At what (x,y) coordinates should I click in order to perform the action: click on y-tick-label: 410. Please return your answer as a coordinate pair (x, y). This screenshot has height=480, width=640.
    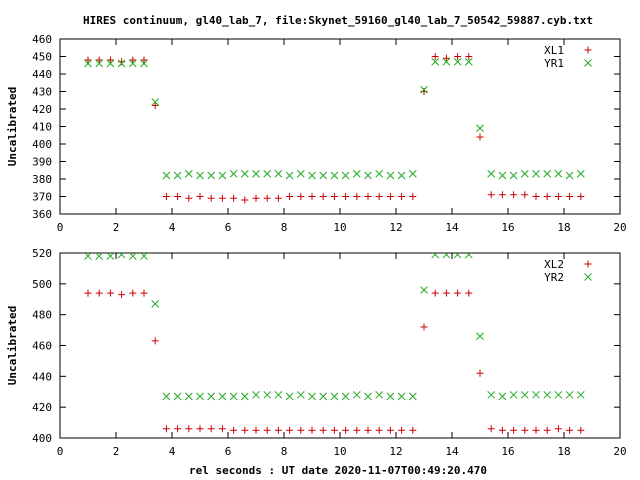
    Looking at the image, I should click on (42, 127).